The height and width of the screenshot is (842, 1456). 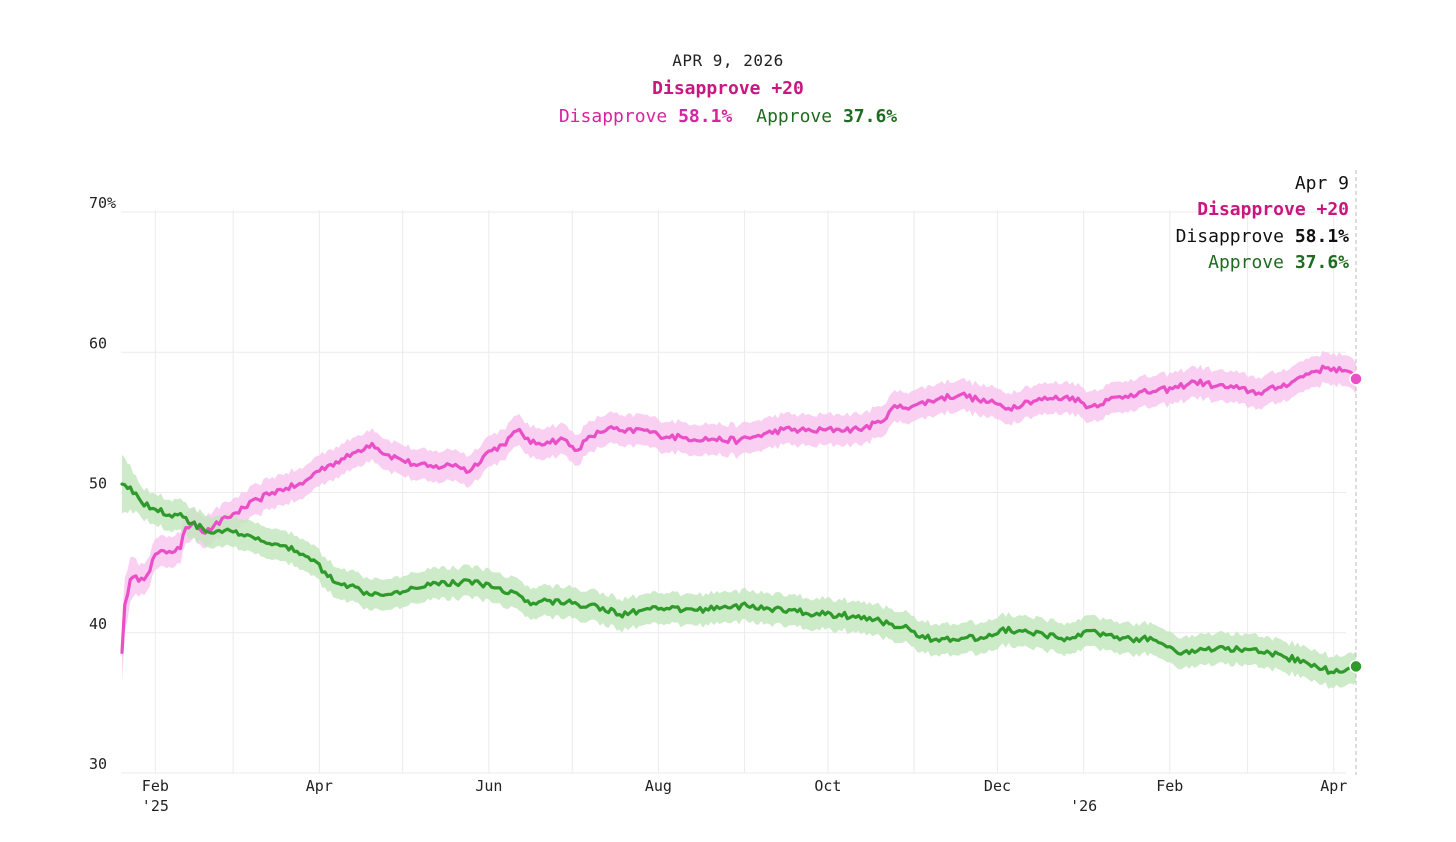 What do you see at coordinates (98, 764) in the screenshot?
I see `y-tick-label-30: 30` at bounding box center [98, 764].